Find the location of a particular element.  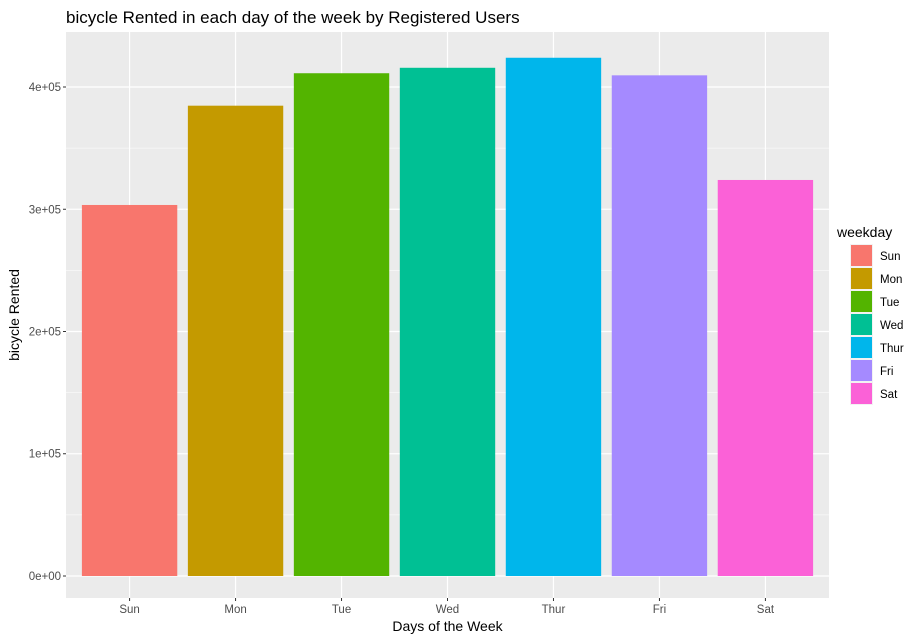

legend-key-wed is located at coordinates (861, 324).